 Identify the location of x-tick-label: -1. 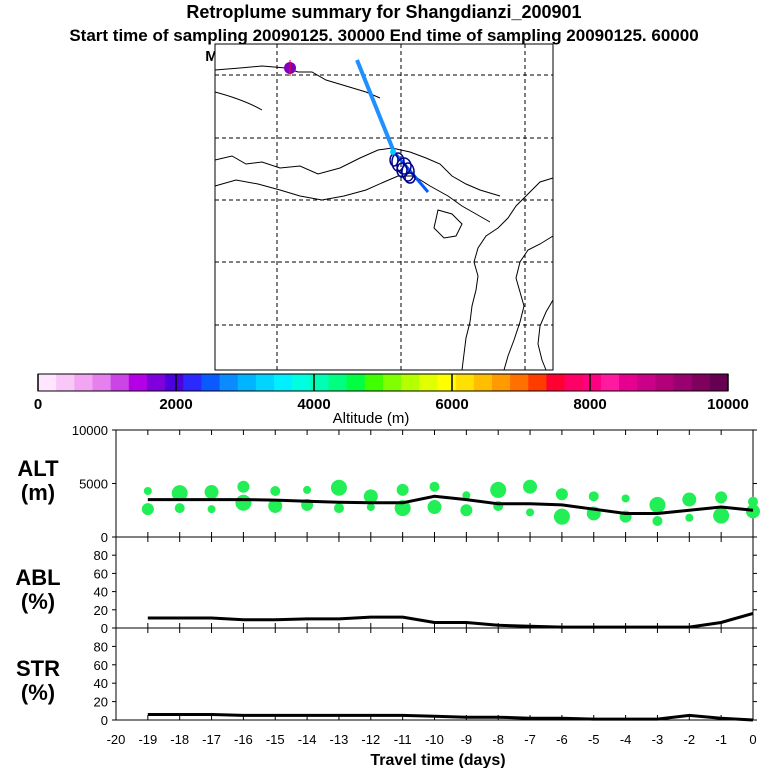
(721, 739).